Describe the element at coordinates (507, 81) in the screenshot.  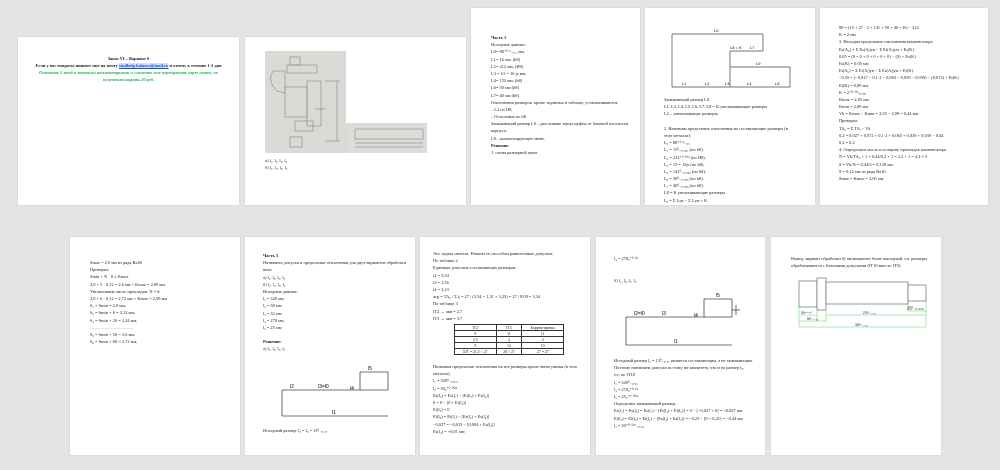
I see `text-line: L4= 152 мм, (h8)` at that location.